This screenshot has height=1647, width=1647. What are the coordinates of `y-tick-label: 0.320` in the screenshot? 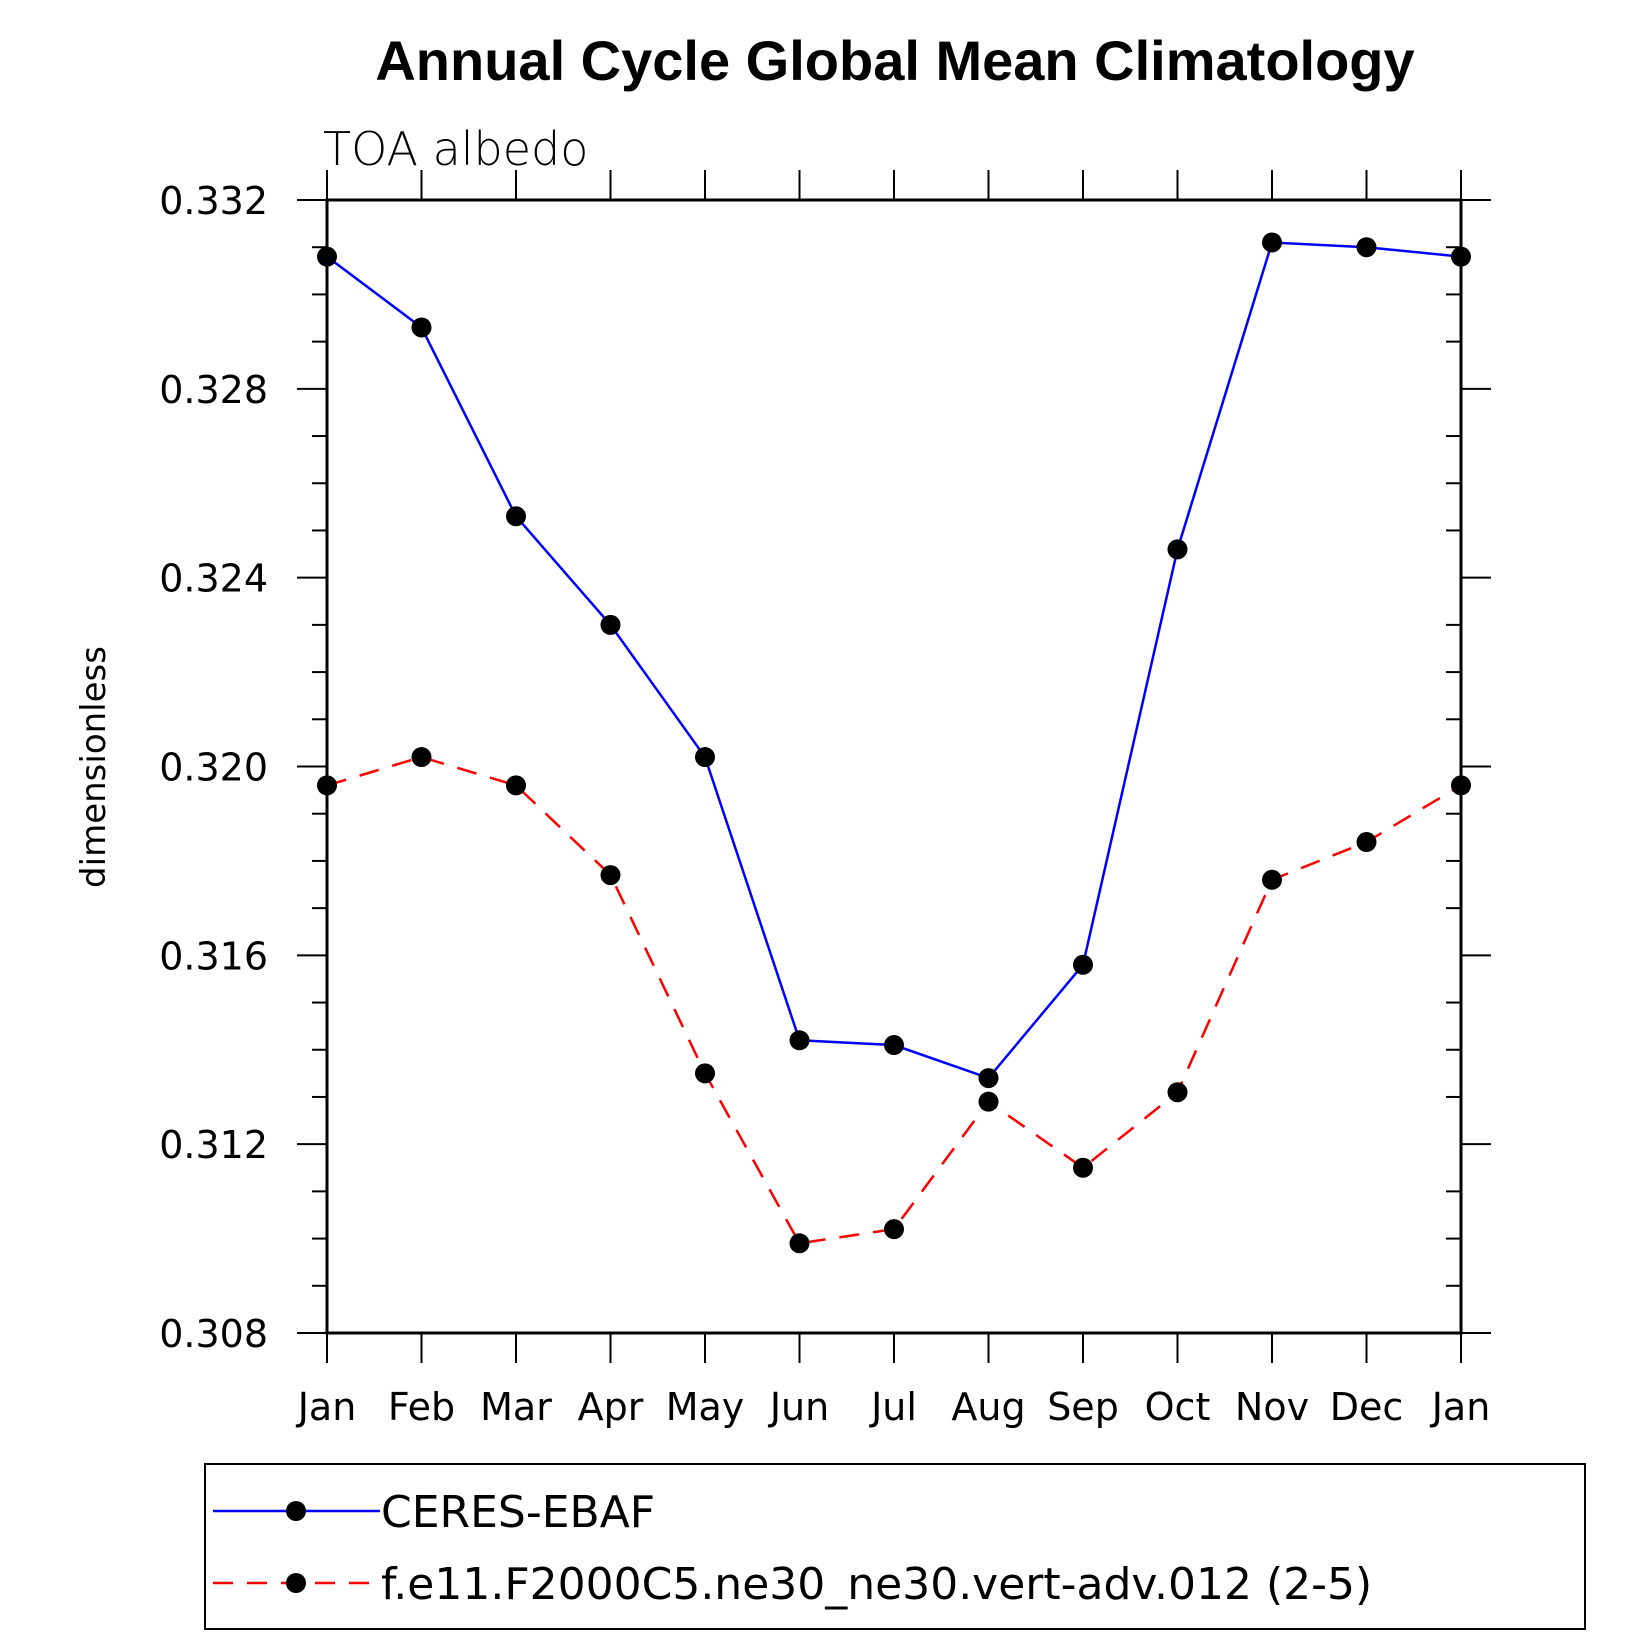 It's located at (213, 768).